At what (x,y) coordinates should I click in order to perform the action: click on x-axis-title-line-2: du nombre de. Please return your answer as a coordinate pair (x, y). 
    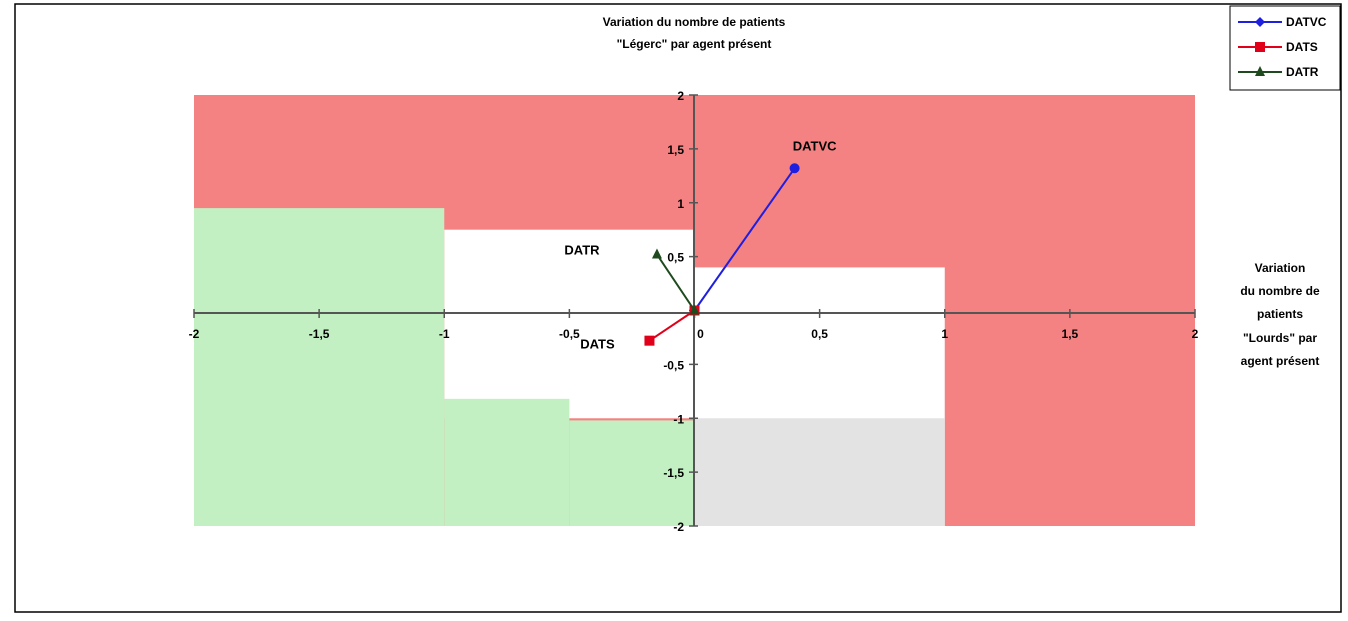
    Looking at the image, I should click on (1280, 291).